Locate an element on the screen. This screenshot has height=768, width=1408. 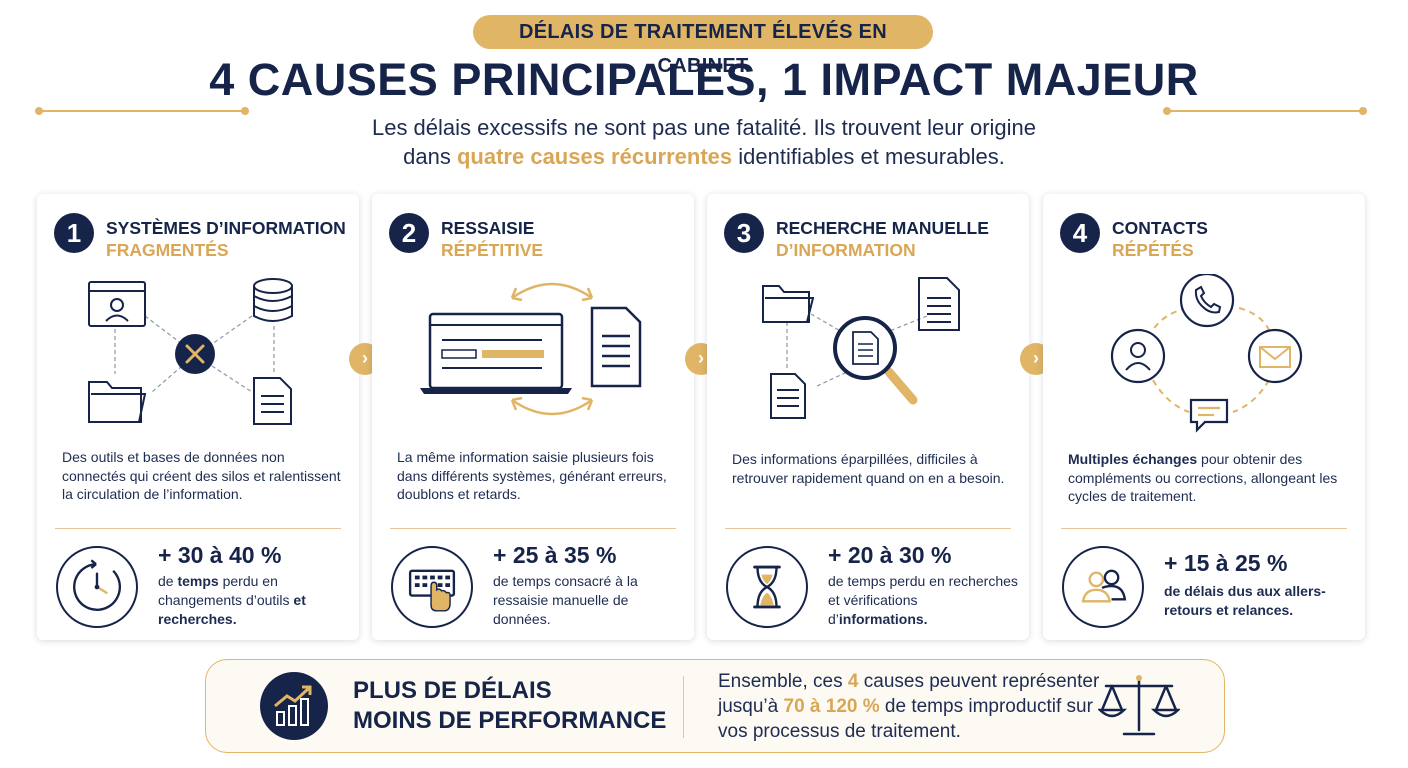
hourglass-icon is located at coordinates (767, 587).